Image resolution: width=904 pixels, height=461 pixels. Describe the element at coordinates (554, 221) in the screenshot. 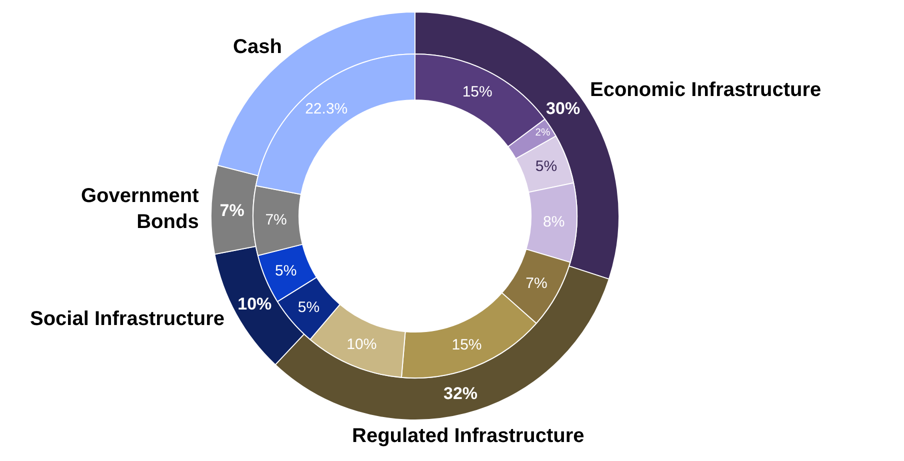

I see `data-label: 8%` at that location.